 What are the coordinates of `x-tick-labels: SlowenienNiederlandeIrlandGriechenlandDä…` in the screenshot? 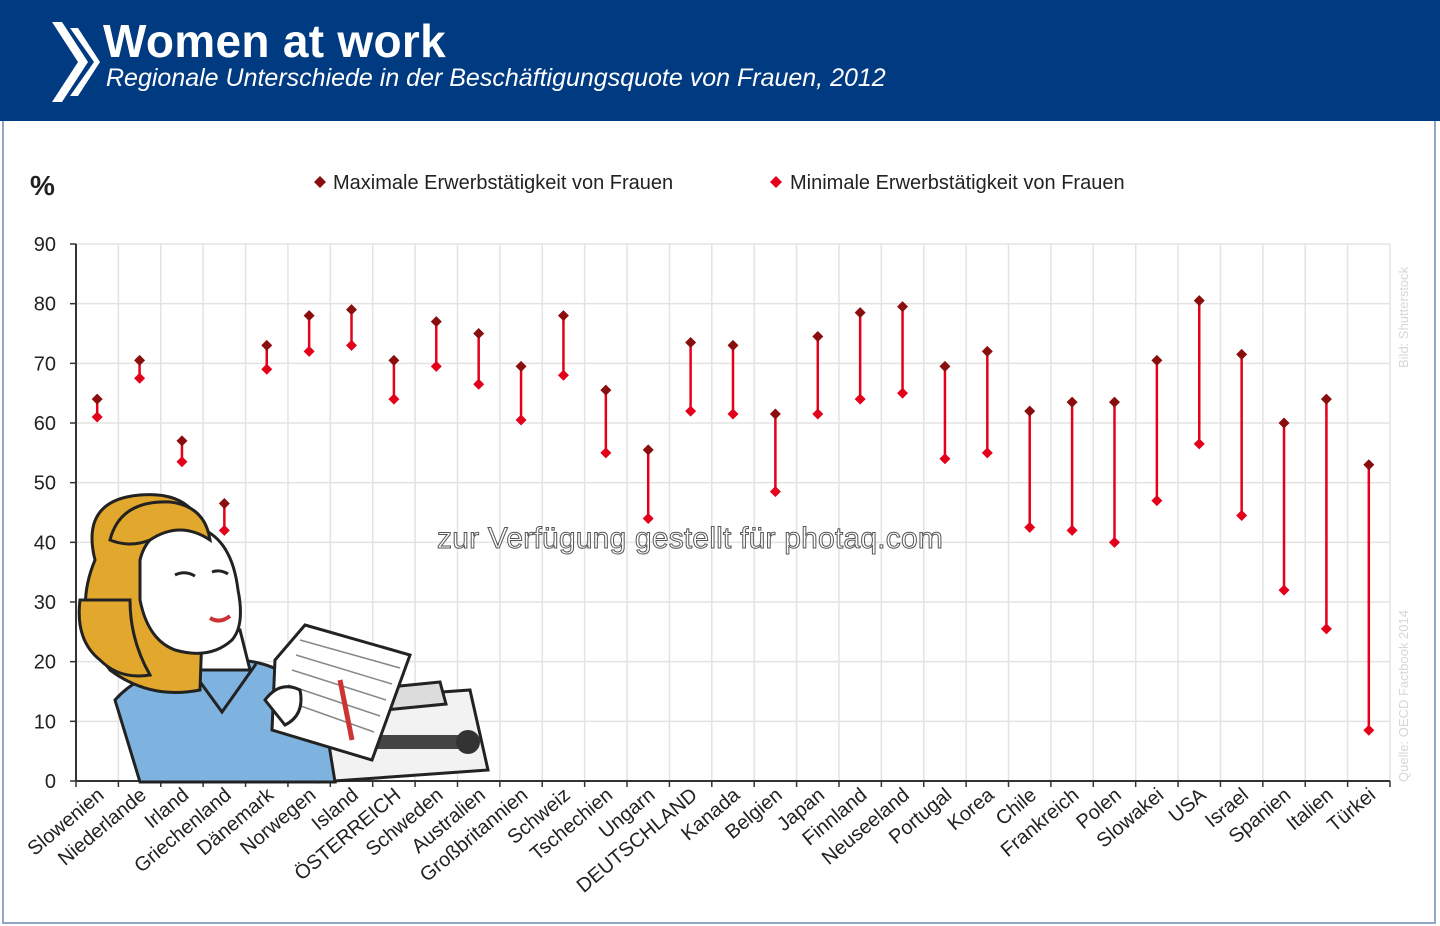 It's located at (702, 840).